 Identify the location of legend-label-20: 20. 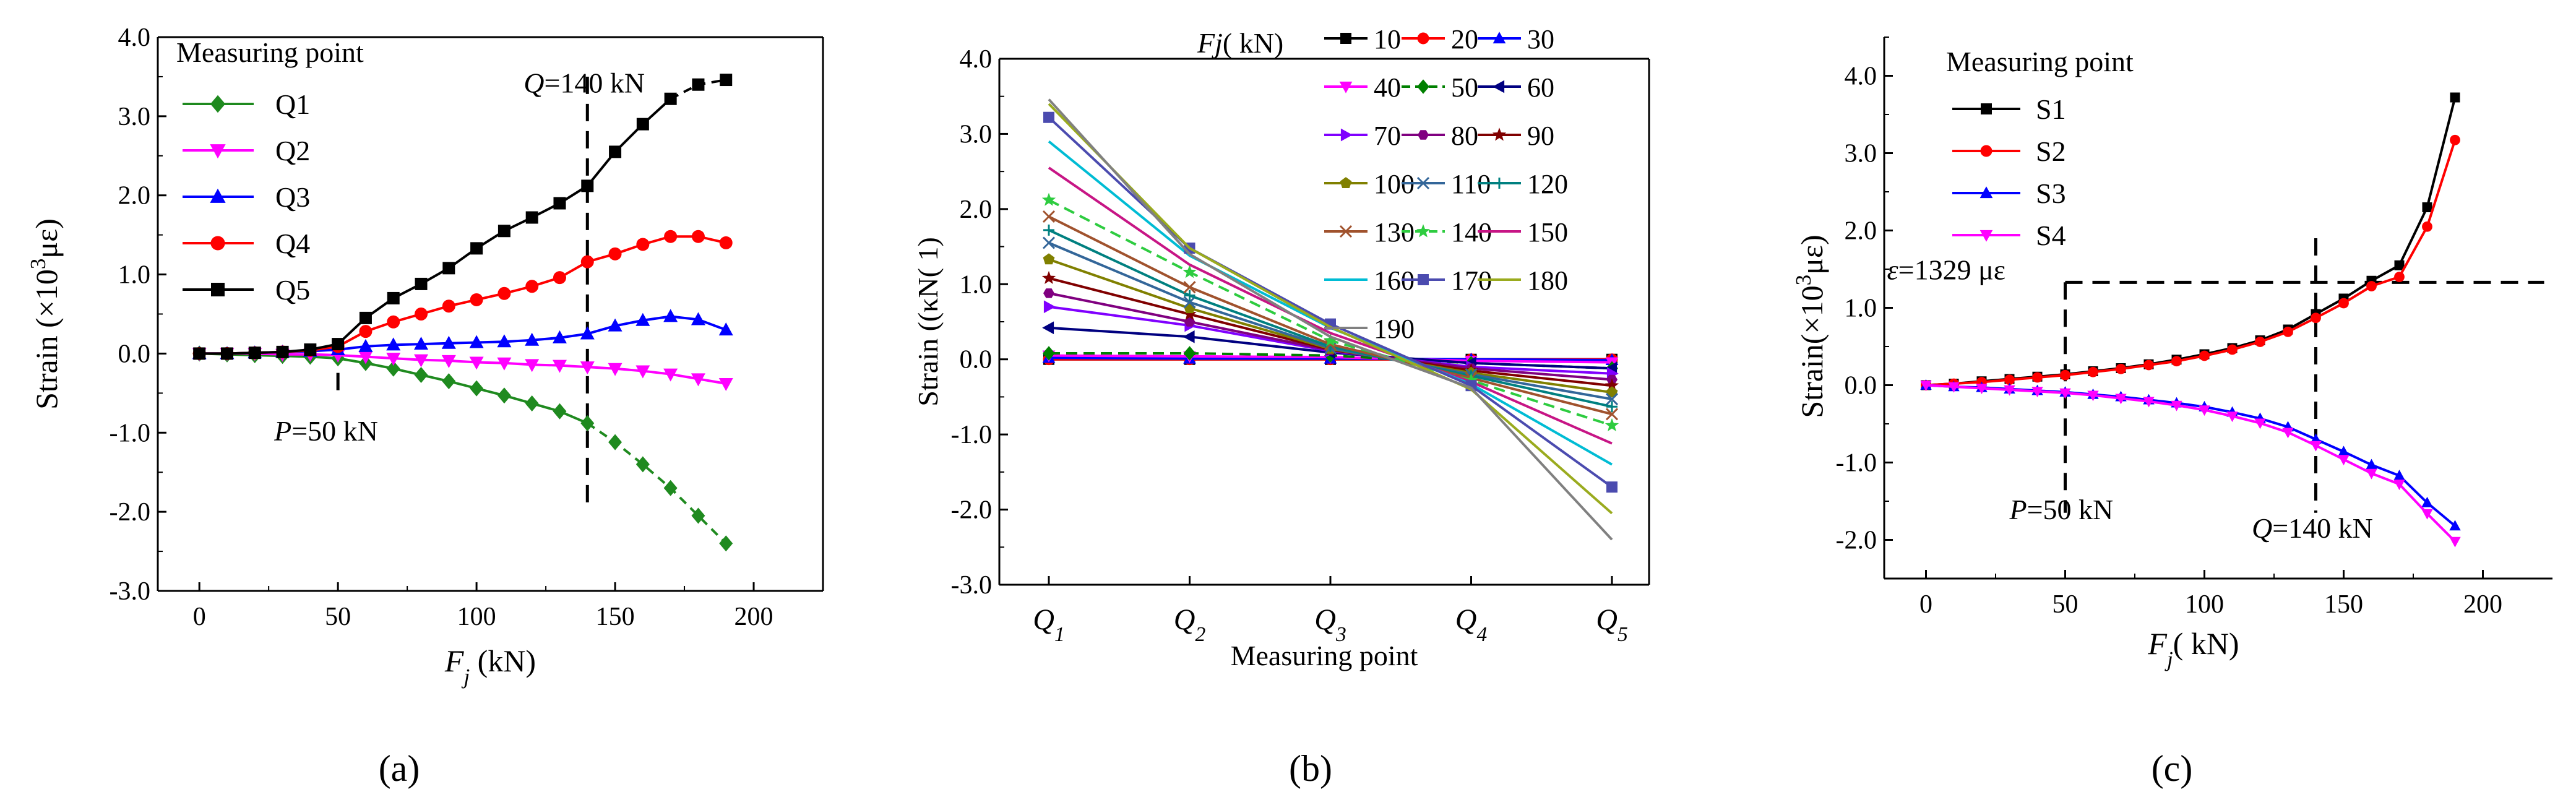
(1464, 39).